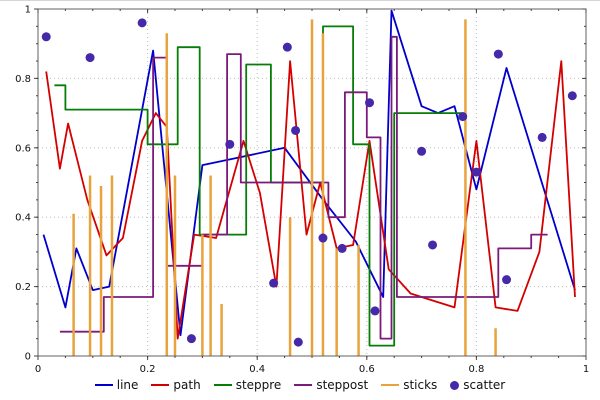 Image resolution: width=600 pixels, height=400 pixels. I want to click on legend-label-scatter: scatter, so click(484, 385).